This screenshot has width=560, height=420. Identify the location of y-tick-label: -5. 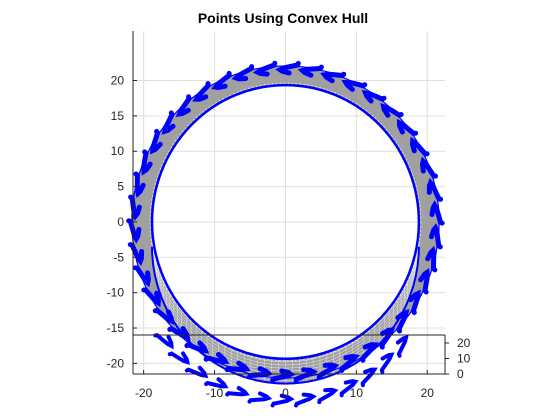
(118, 257).